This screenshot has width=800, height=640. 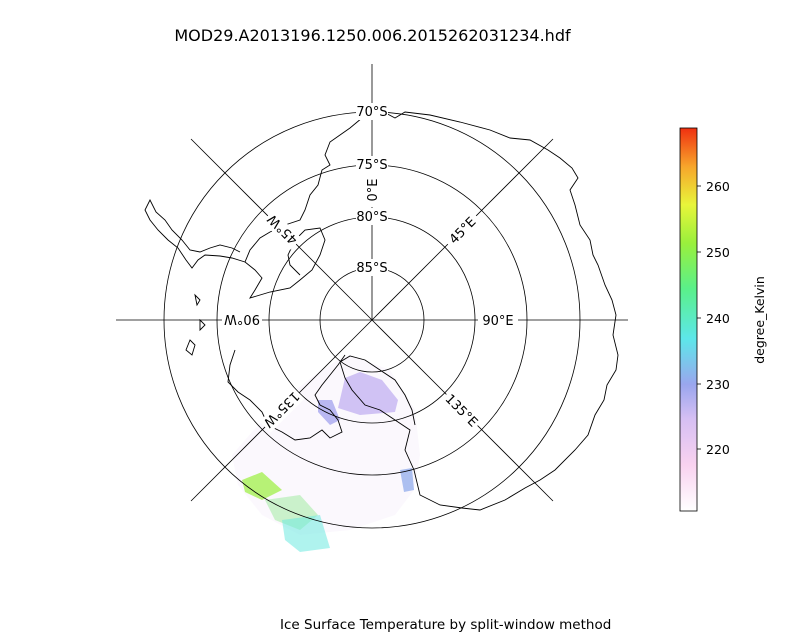 What do you see at coordinates (373, 190) in the screenshot?
I see `lon-label-0e: 0°E` at bounding box center [373, 190].